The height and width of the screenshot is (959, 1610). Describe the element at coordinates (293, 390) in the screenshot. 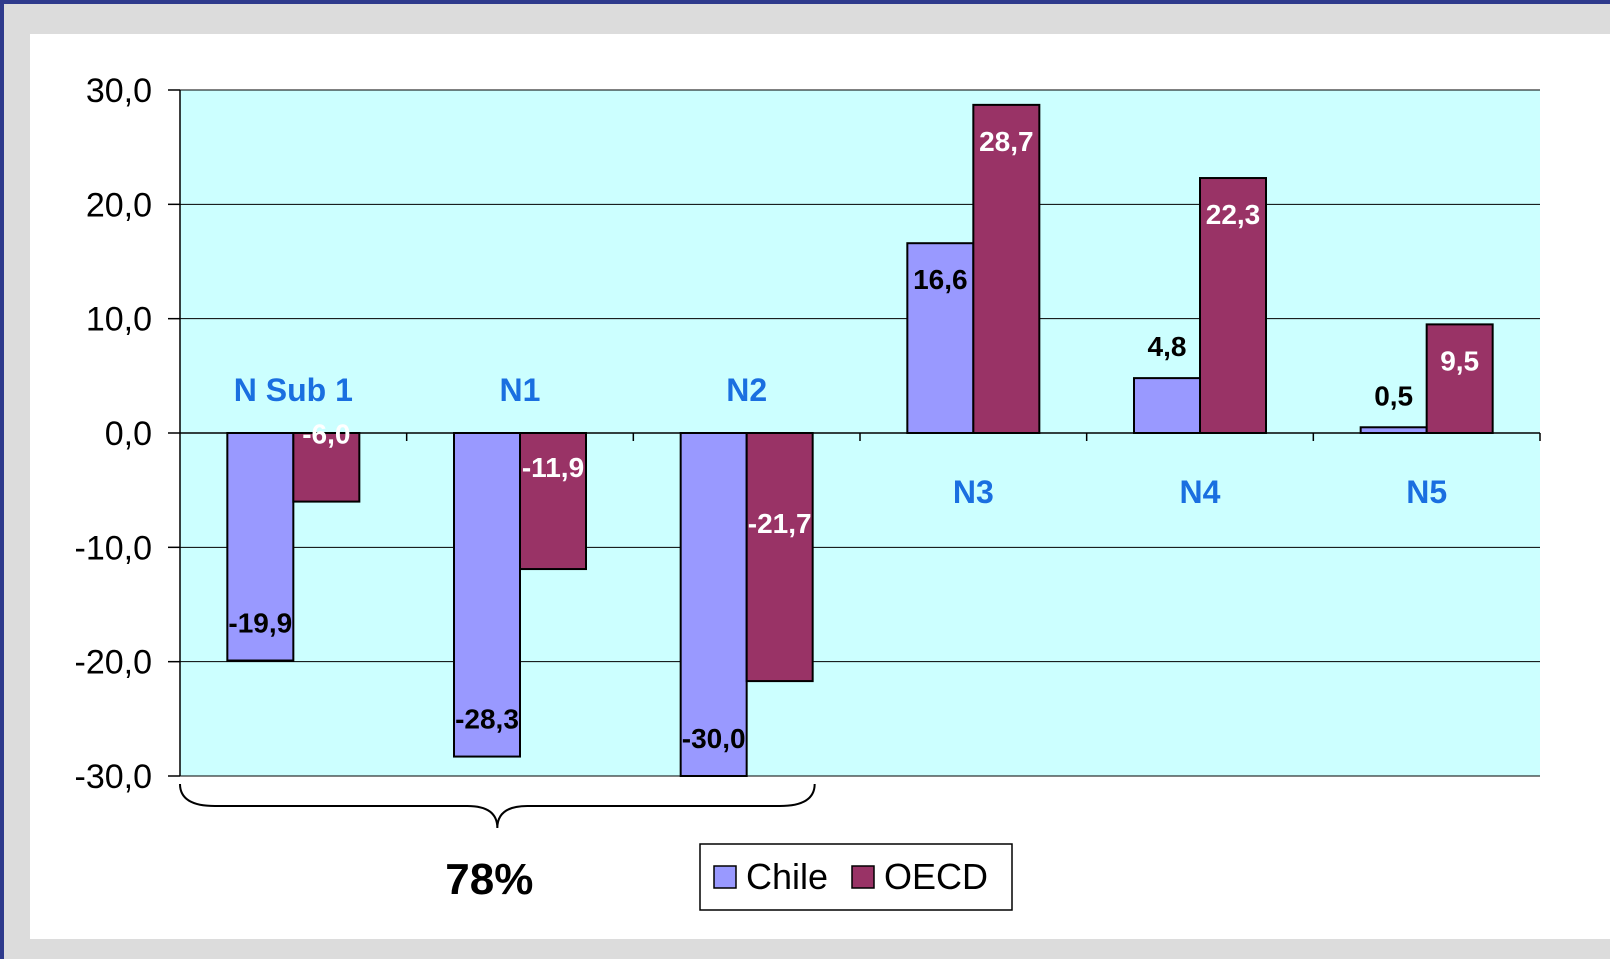

I see `category-label-n-sub-1: N Sub 1` at that location.